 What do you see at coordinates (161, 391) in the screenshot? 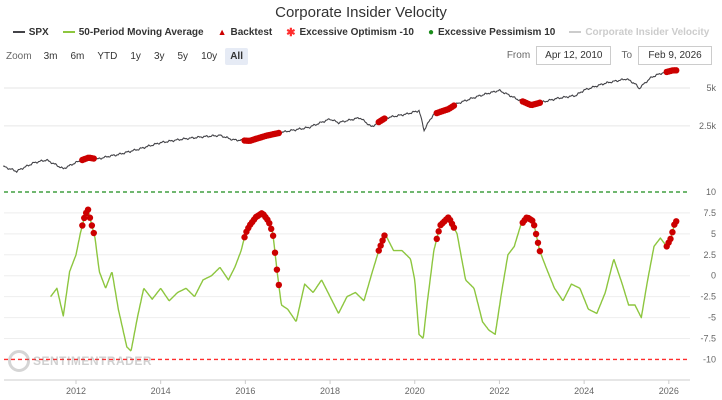
I see `x-tick-label: 2014` at bounding box center [161, 391].